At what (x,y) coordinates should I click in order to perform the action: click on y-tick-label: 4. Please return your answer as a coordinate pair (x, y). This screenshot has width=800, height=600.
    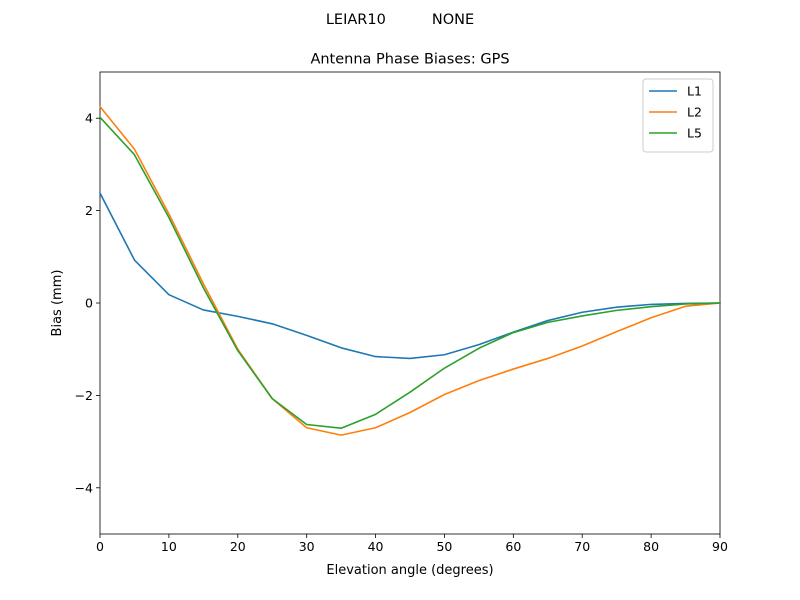
    Looking at the image, I should click on (89, 118).